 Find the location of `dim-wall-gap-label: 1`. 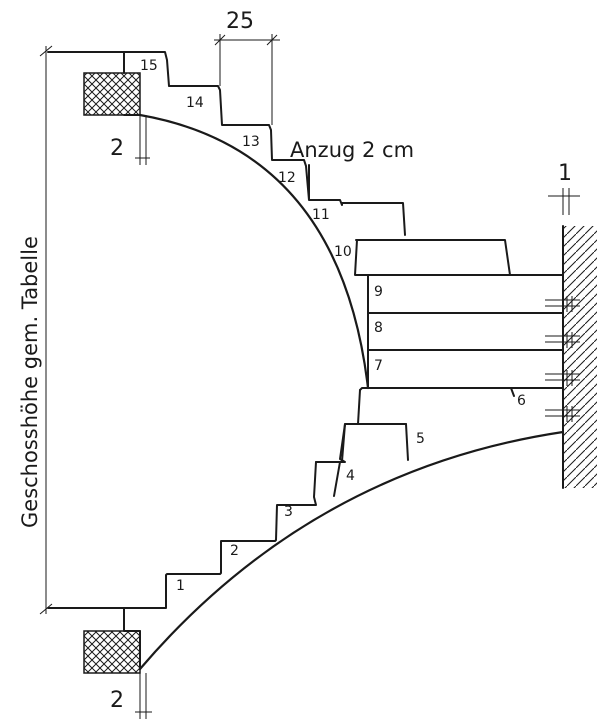

dim-wall-gap-label: 1 is located at coordinates (565, 173).